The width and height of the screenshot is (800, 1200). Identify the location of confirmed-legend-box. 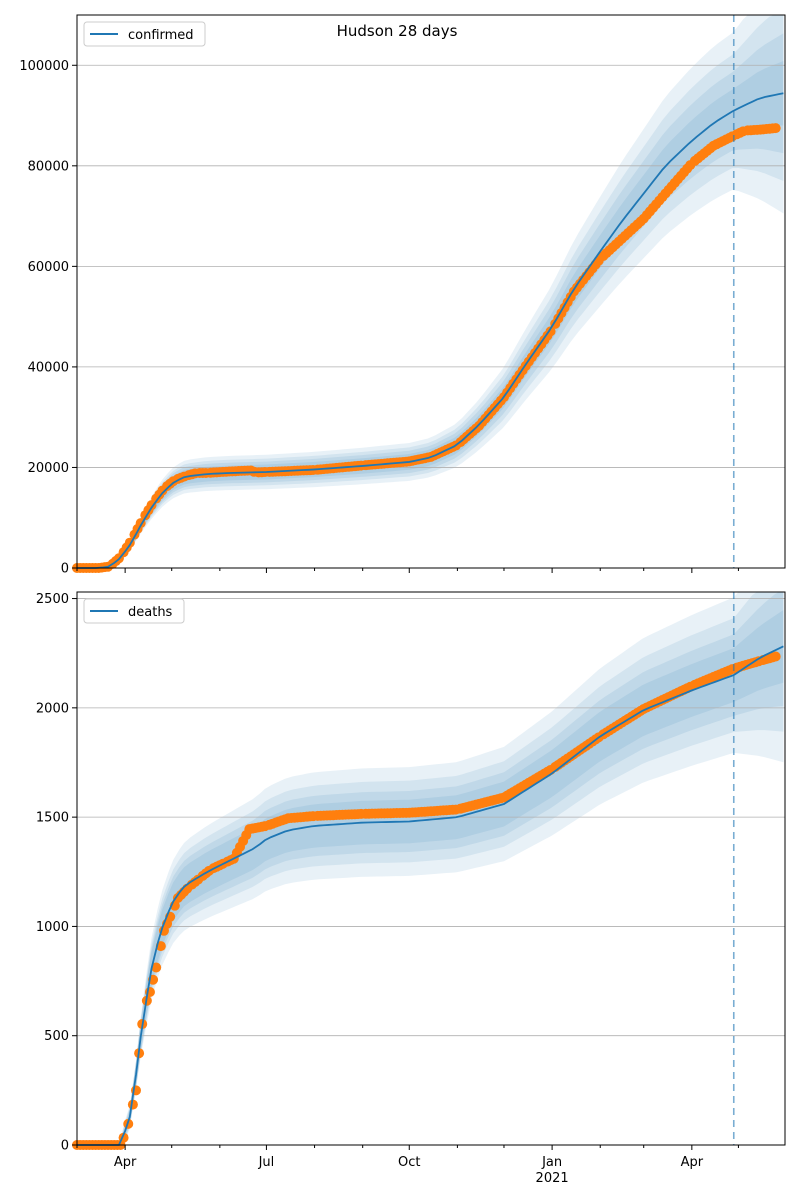
(144, 34).